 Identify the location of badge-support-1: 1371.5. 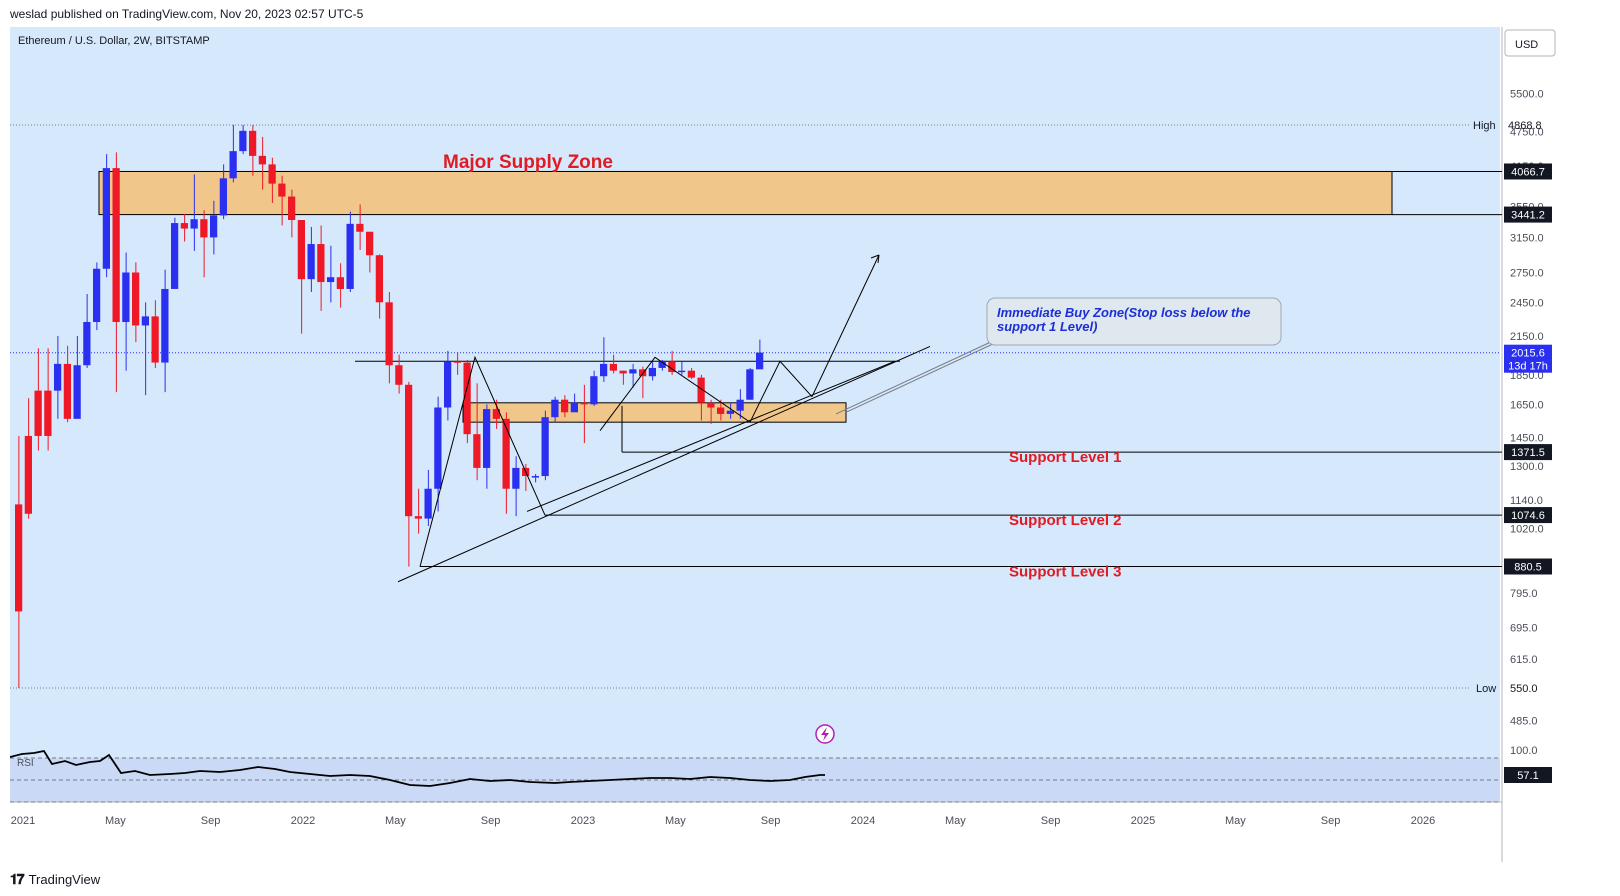
(1528, 452).